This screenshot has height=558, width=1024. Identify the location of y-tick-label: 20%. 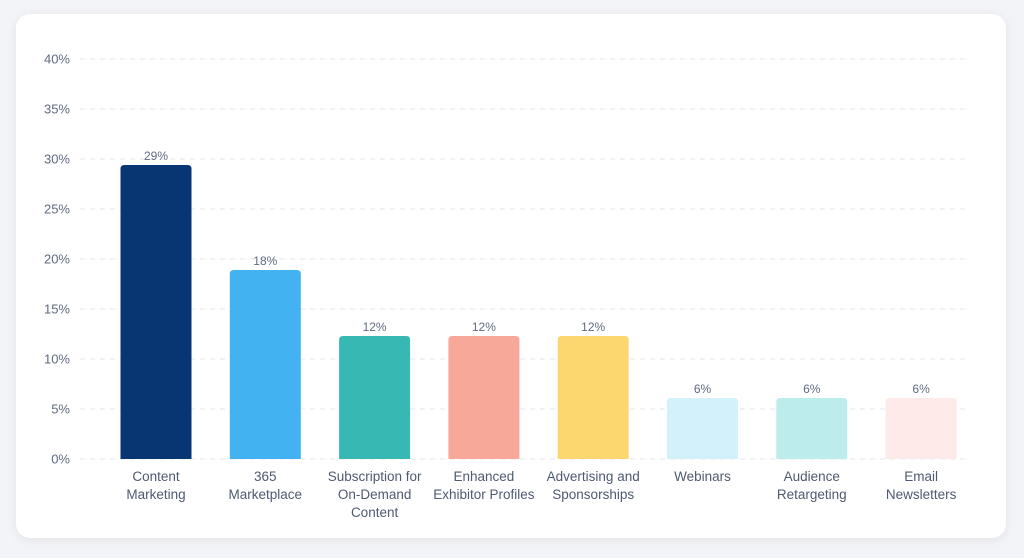
(57, 259).